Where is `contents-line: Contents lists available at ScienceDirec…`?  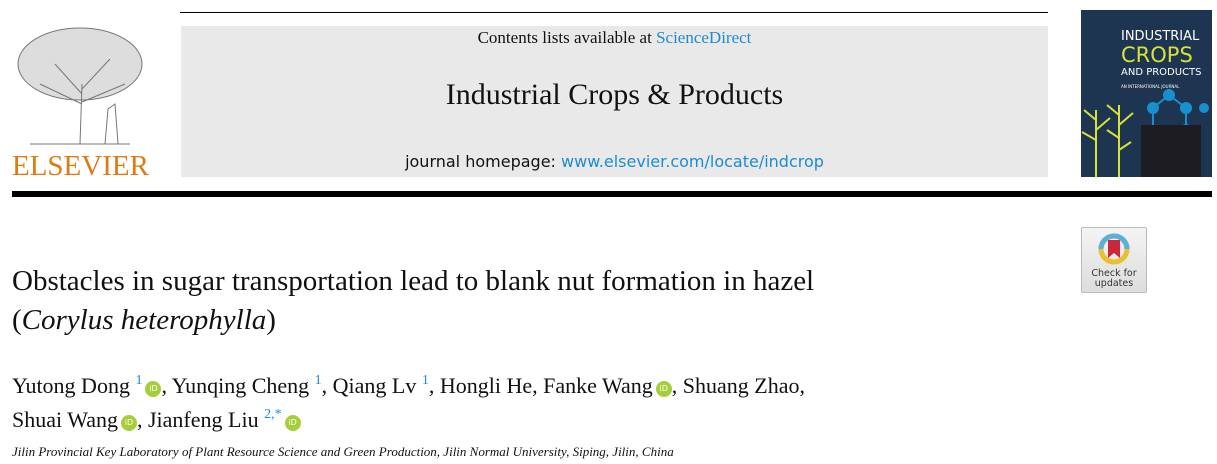
contents-line: Contents lists available at ScienceDirec… is located at coordinates (614, 37).